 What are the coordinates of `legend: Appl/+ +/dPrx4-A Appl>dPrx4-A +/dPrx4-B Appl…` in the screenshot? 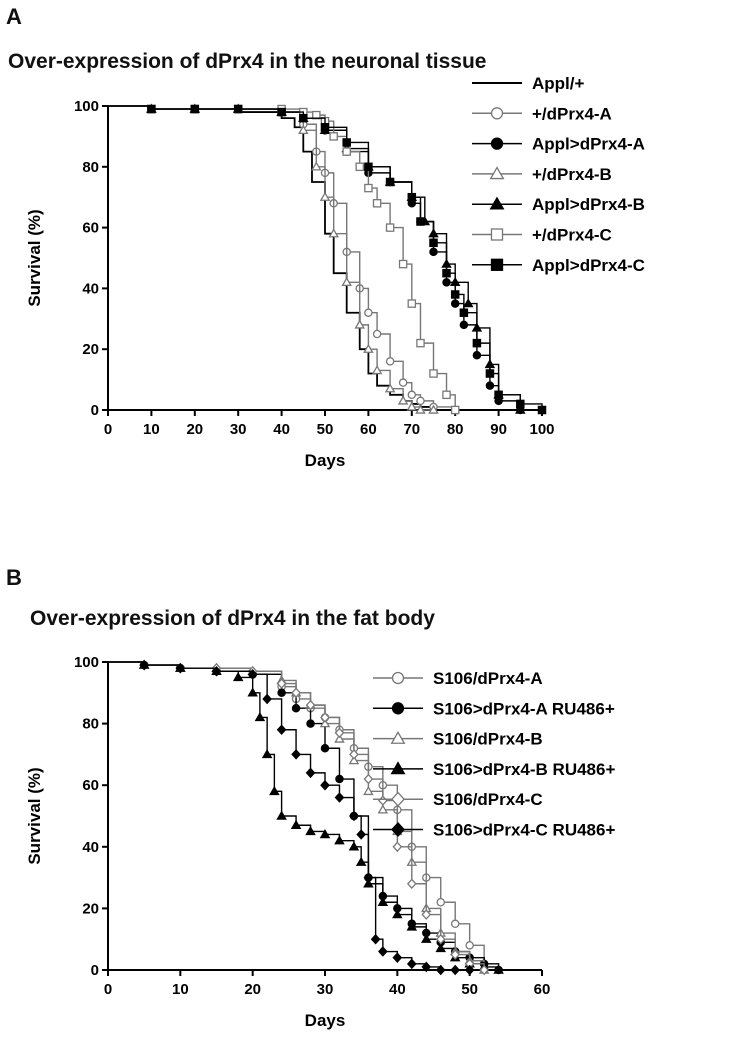 It's located at (558, 174).